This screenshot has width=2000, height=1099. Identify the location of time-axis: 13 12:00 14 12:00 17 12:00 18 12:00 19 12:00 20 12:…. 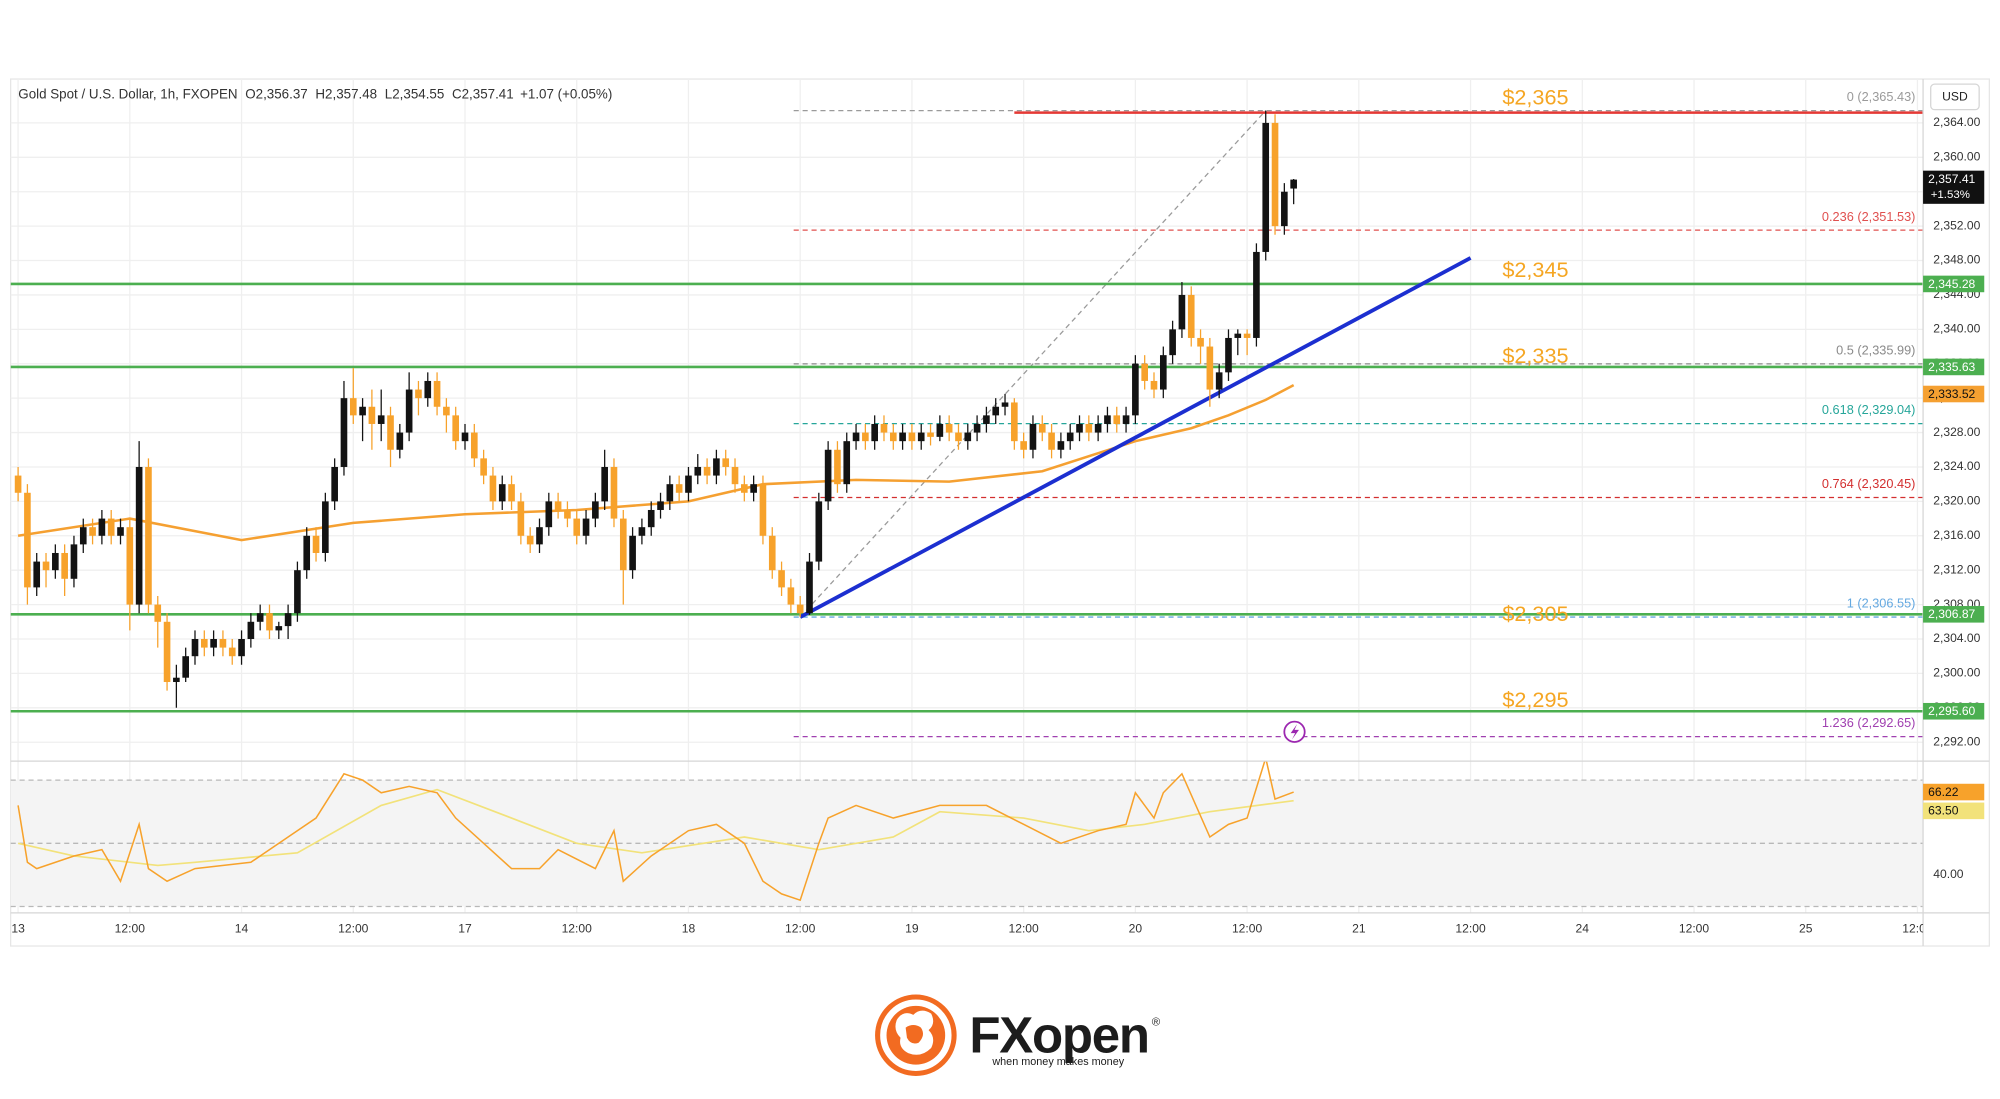
(972, 929).